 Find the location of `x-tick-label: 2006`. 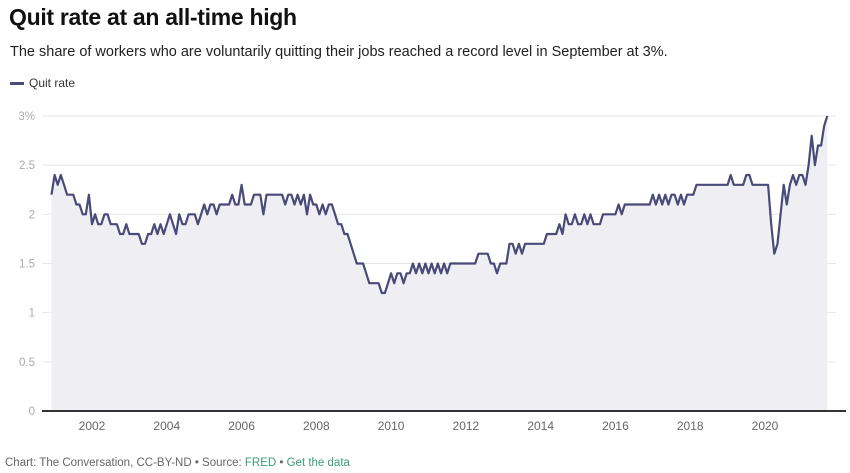

x-tick-label: 2006 is located at coordinates (241, 426).